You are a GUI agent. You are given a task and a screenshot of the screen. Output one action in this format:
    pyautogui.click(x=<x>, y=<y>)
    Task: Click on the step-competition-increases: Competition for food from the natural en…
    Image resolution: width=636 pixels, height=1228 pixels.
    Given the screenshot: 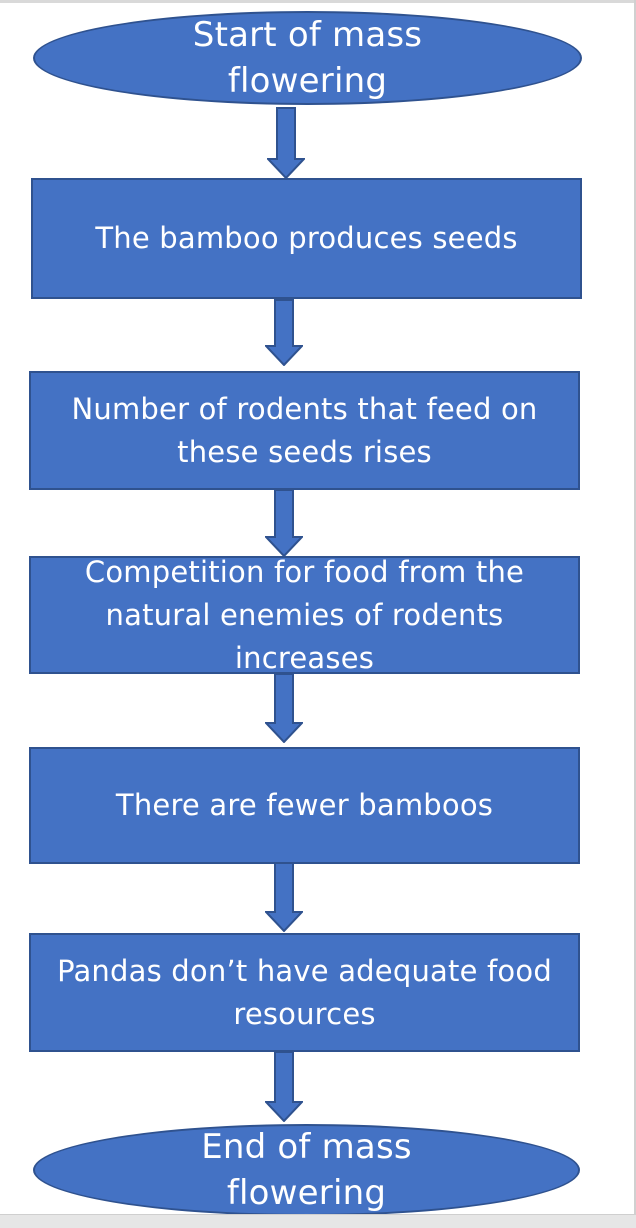 What is the action you would take?
    pyautogui.click(x=304, y=615)
    